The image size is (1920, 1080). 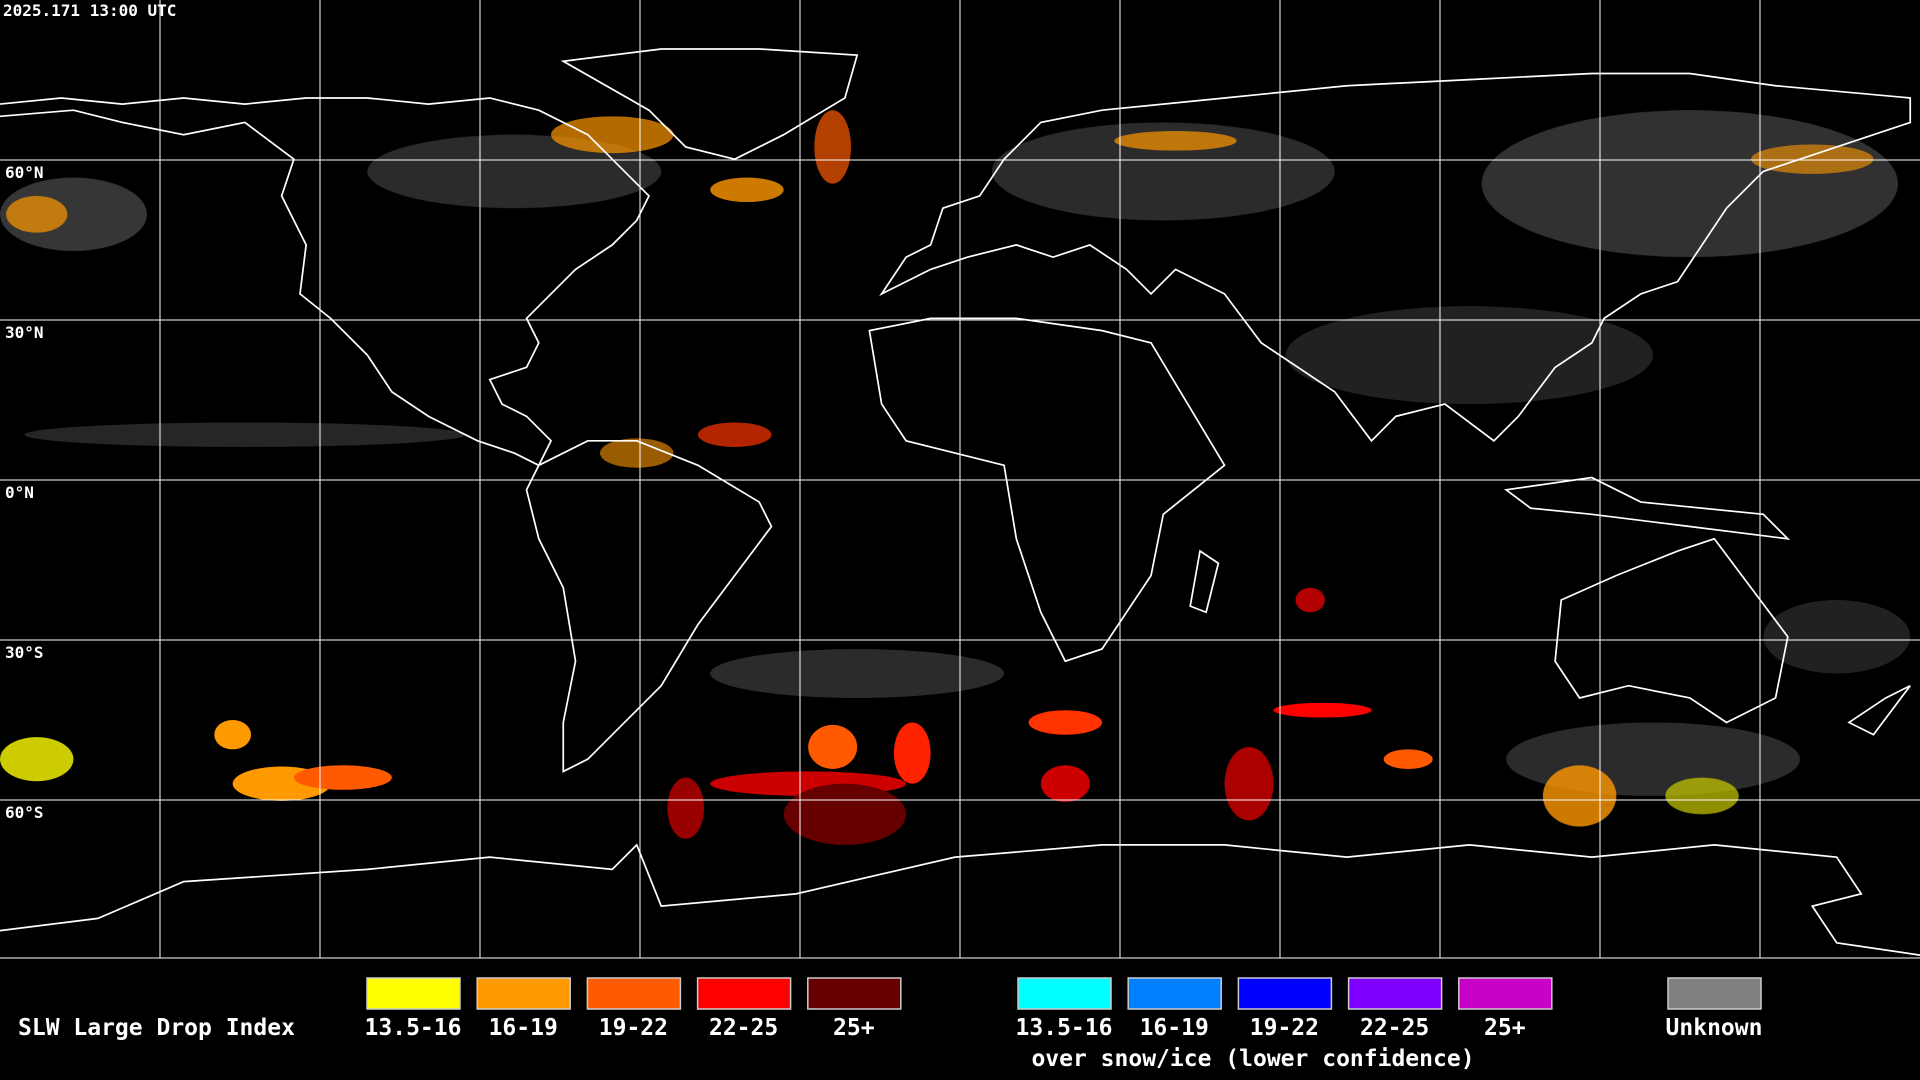 What do you see at coordinates (1252, 1059) in the screenshot?
I see `snow-caption: over snow/ice (lower confidence)` at bounding box center [1252, 1059].